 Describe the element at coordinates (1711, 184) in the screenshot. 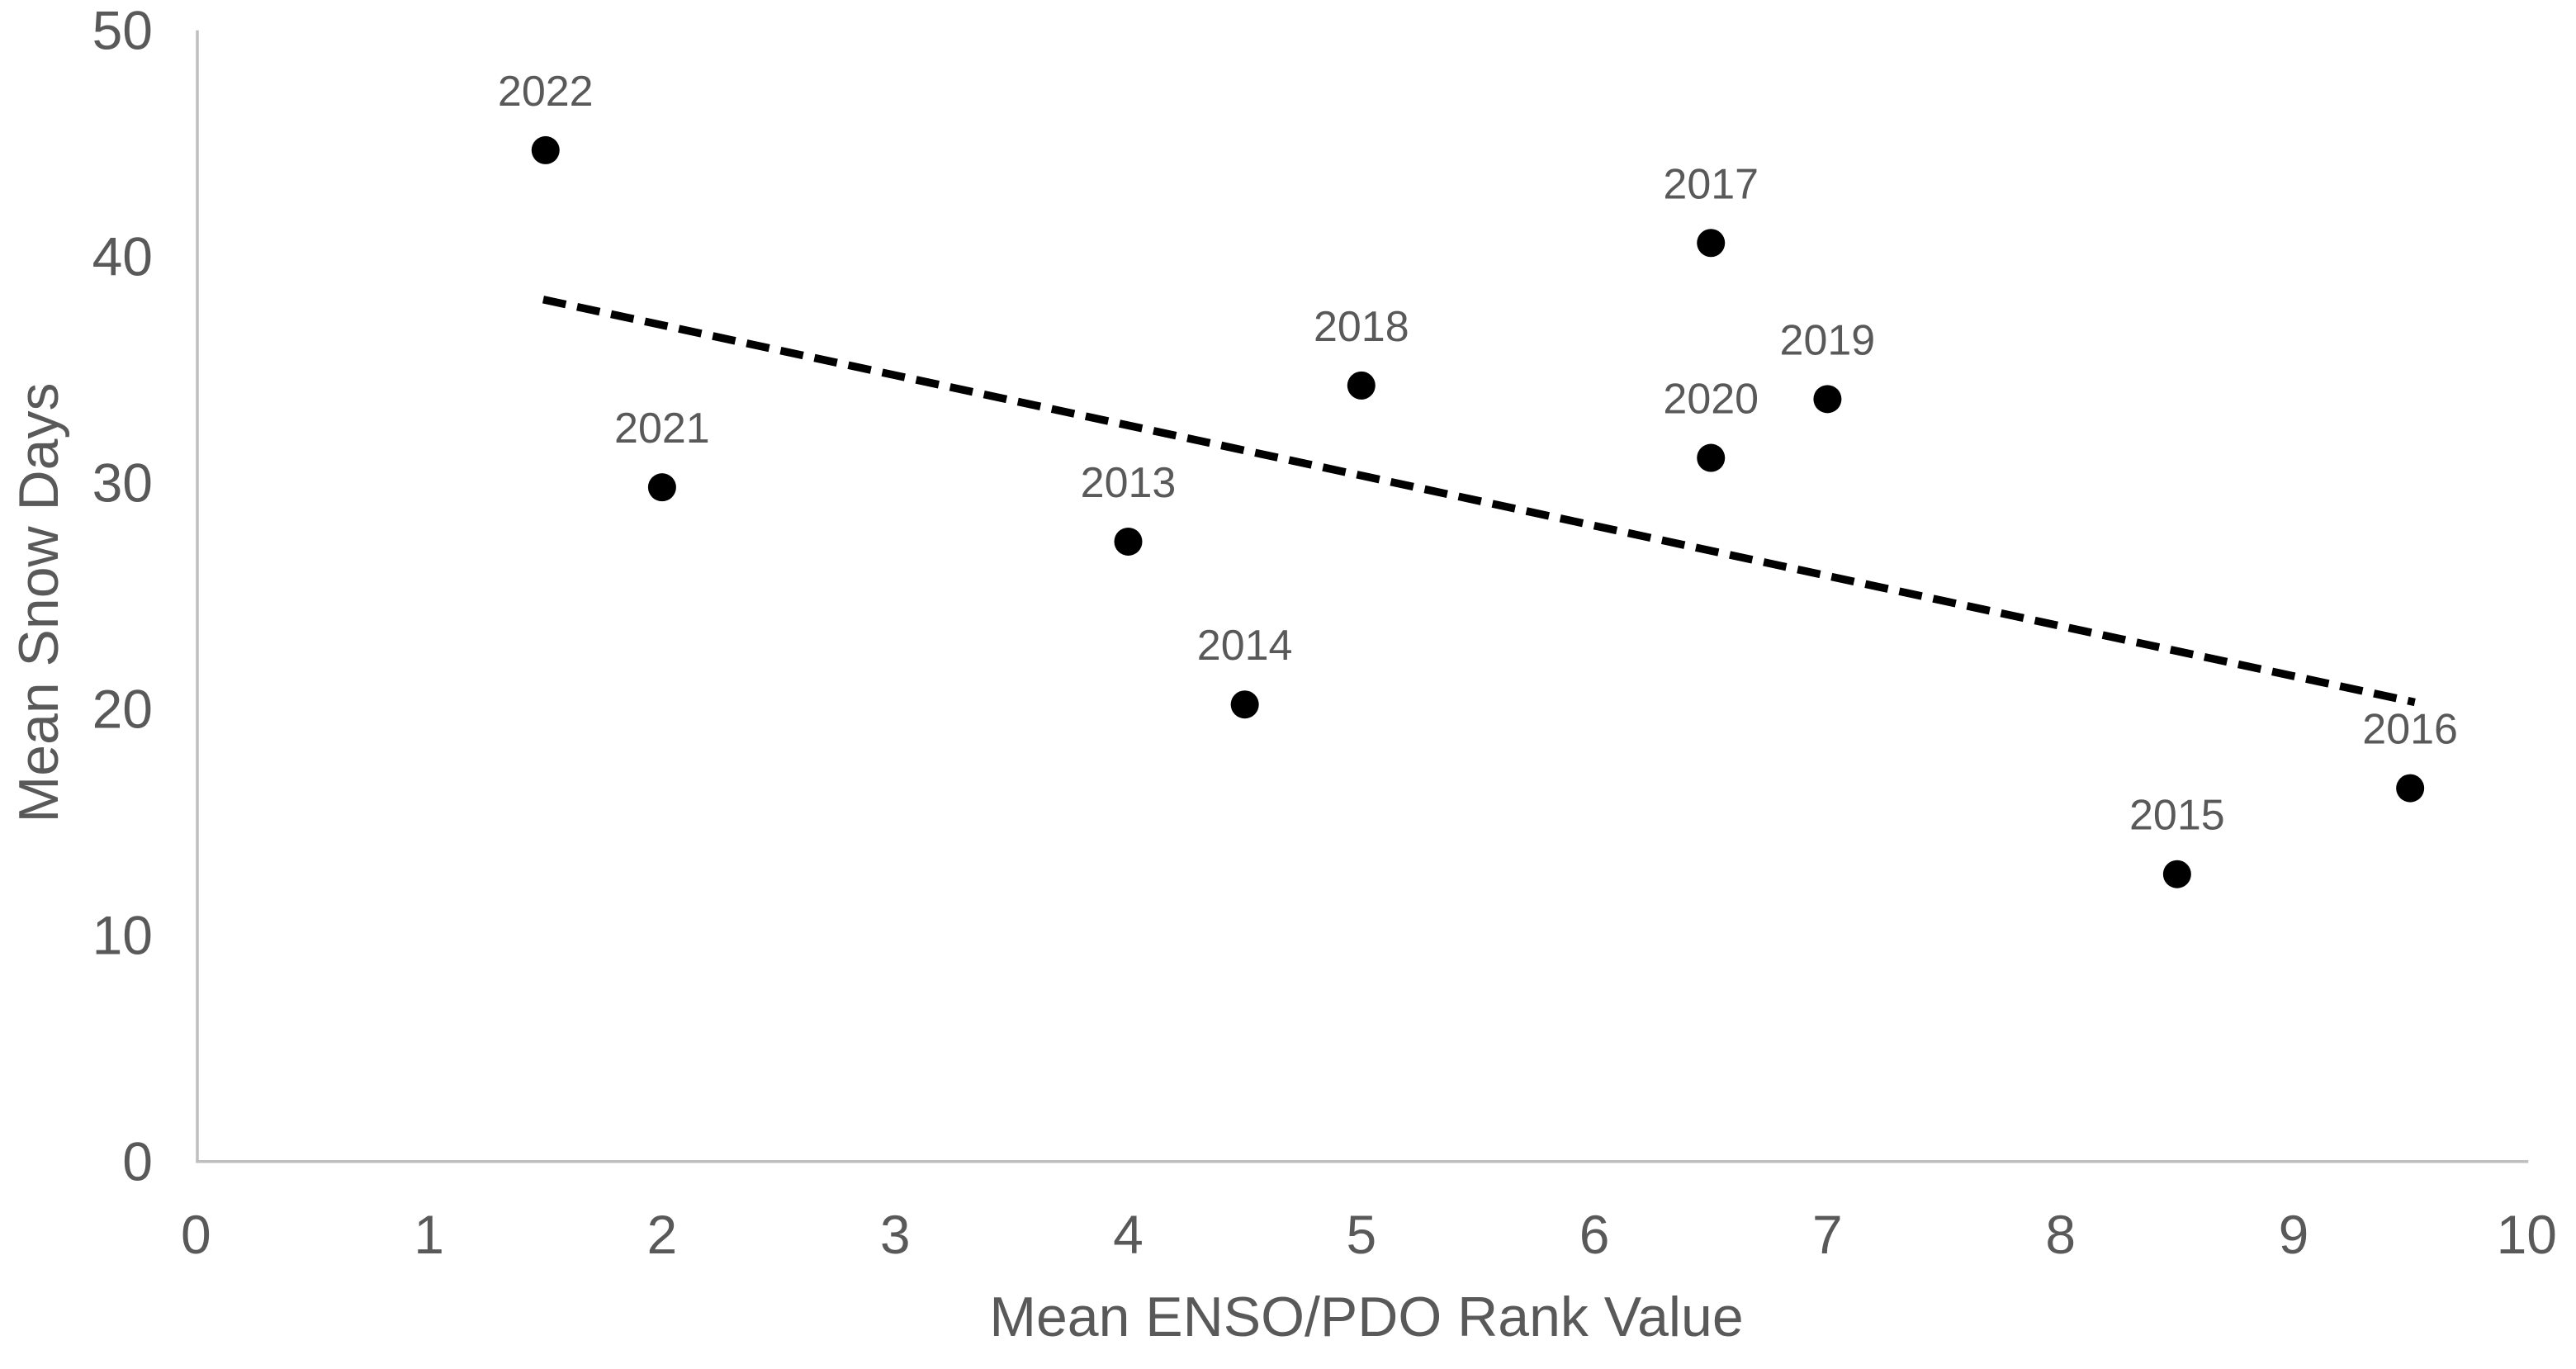

I see `data-point-label-2017: 2017` at that location.